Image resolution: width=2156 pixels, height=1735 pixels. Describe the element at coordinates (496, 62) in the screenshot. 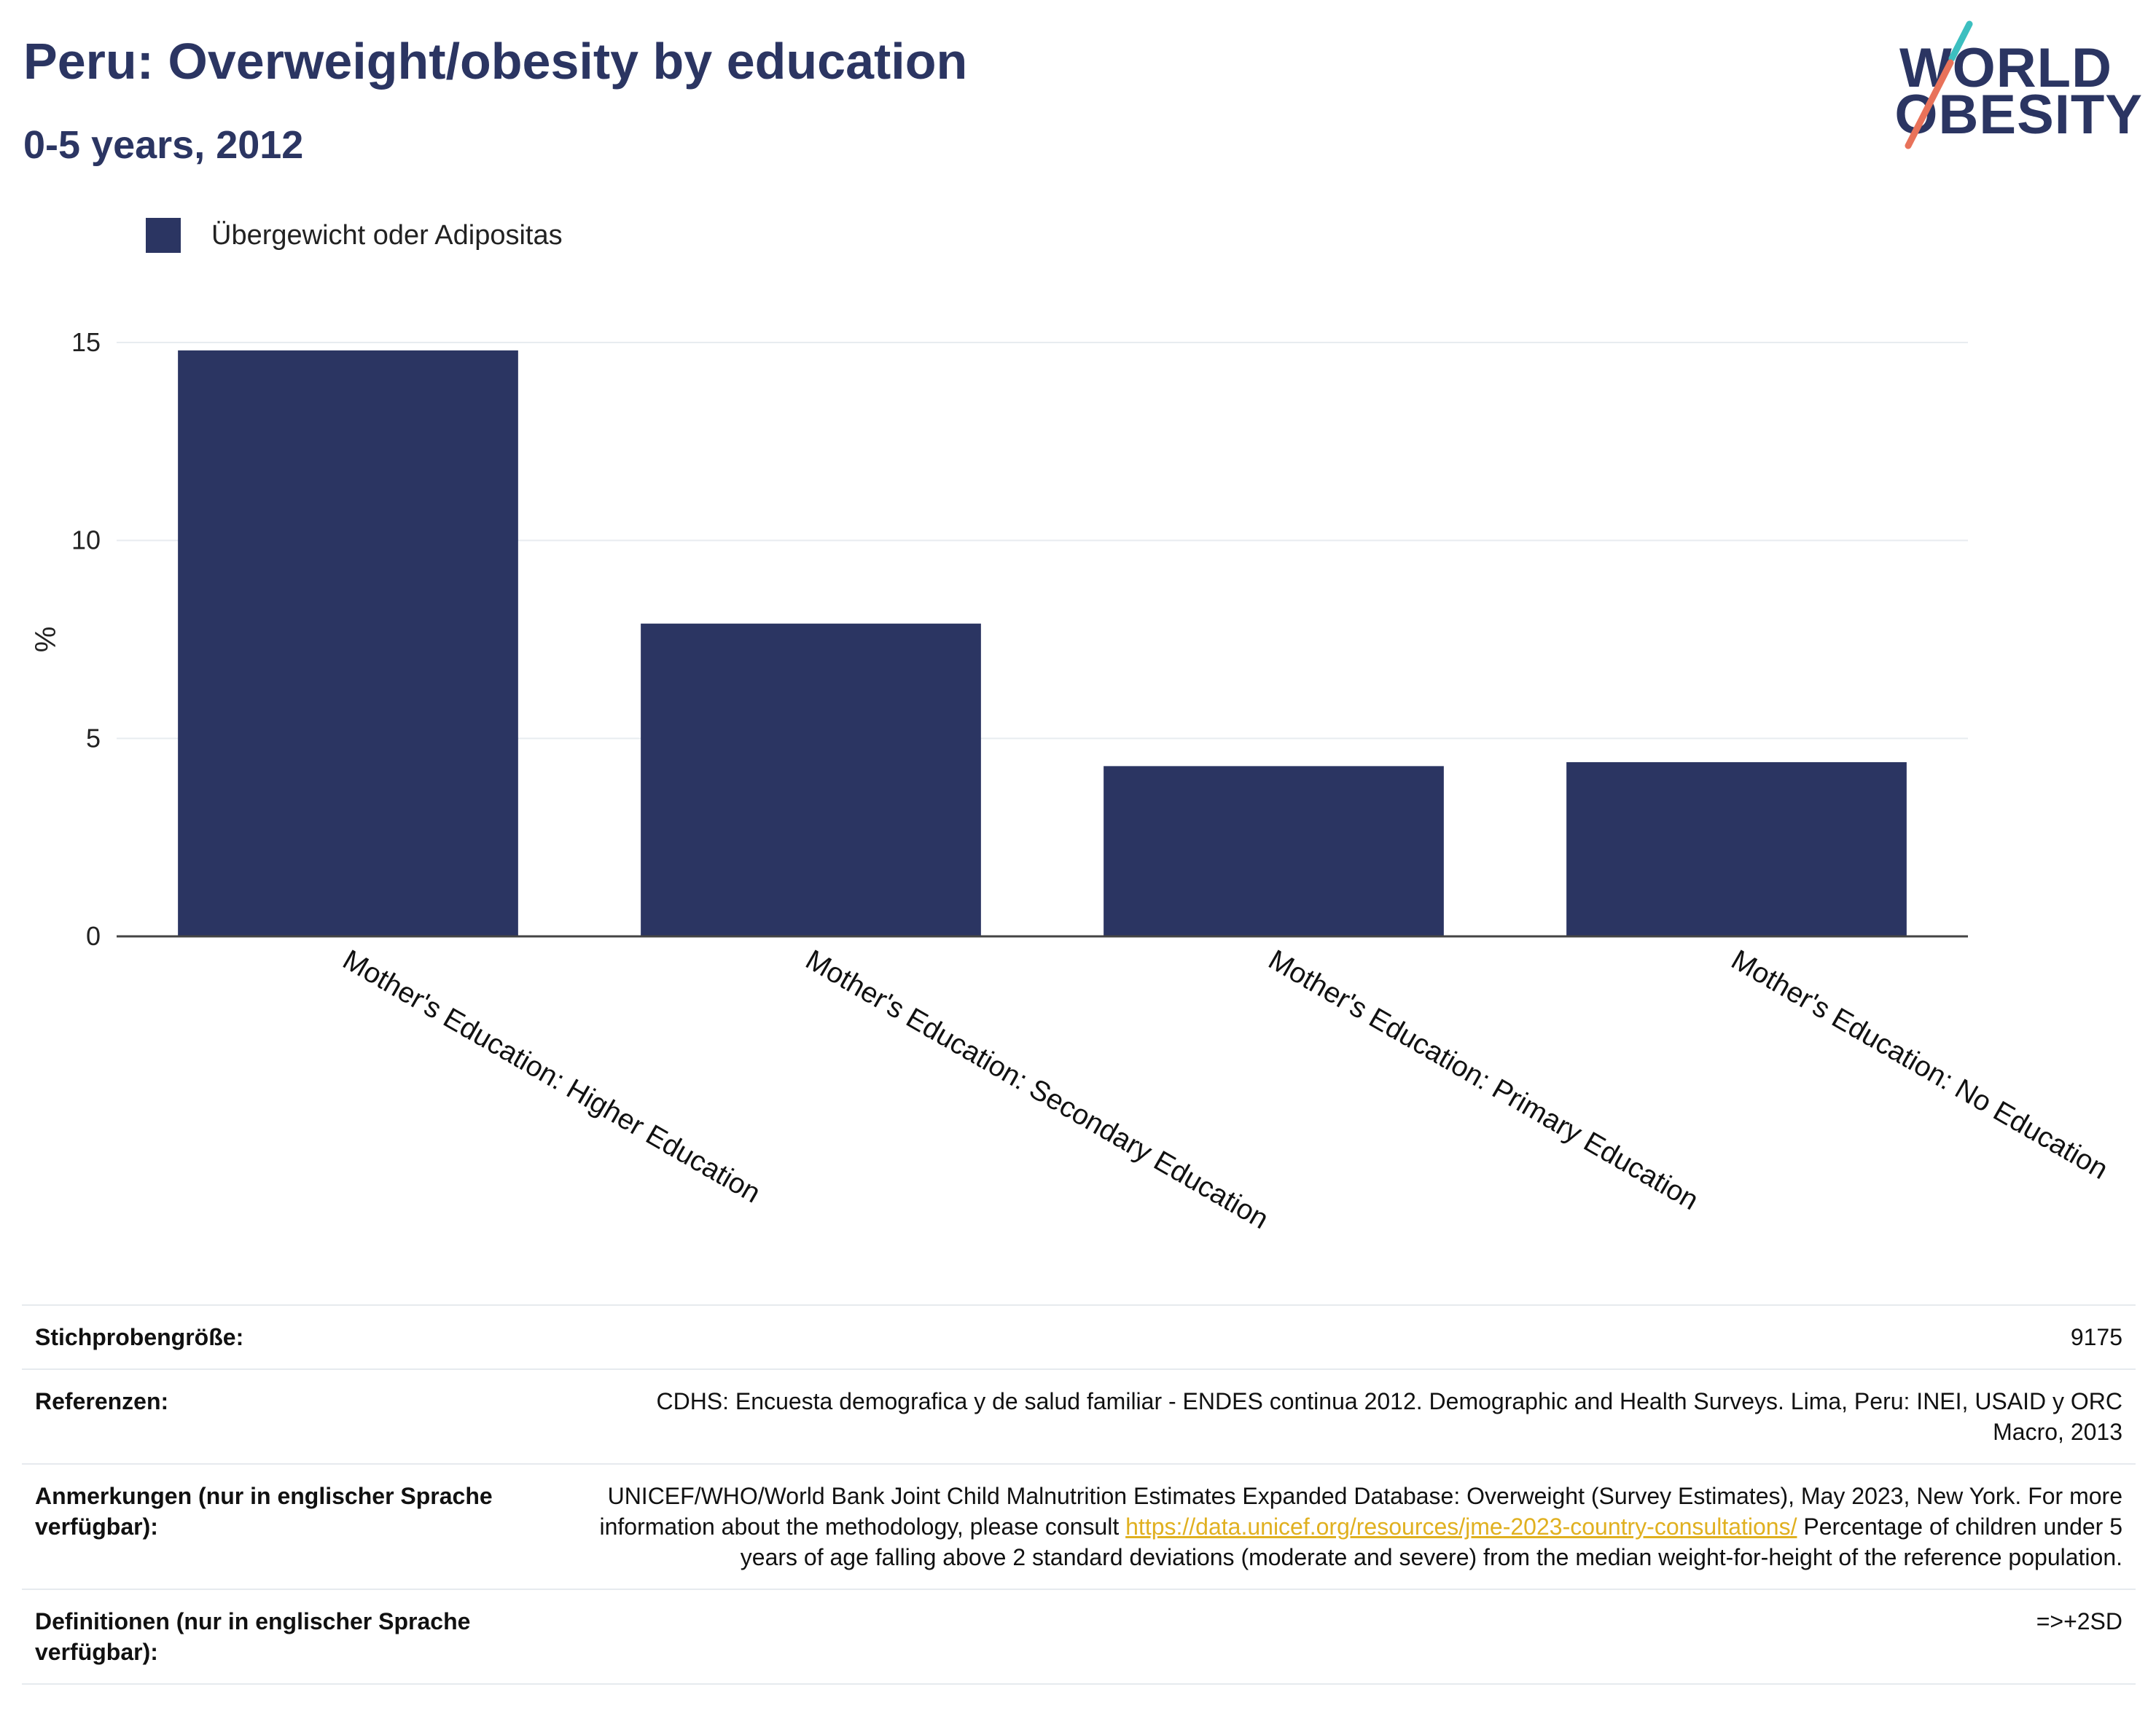

I see `page-title: Peru: Overweight/obesity by education` at that location.